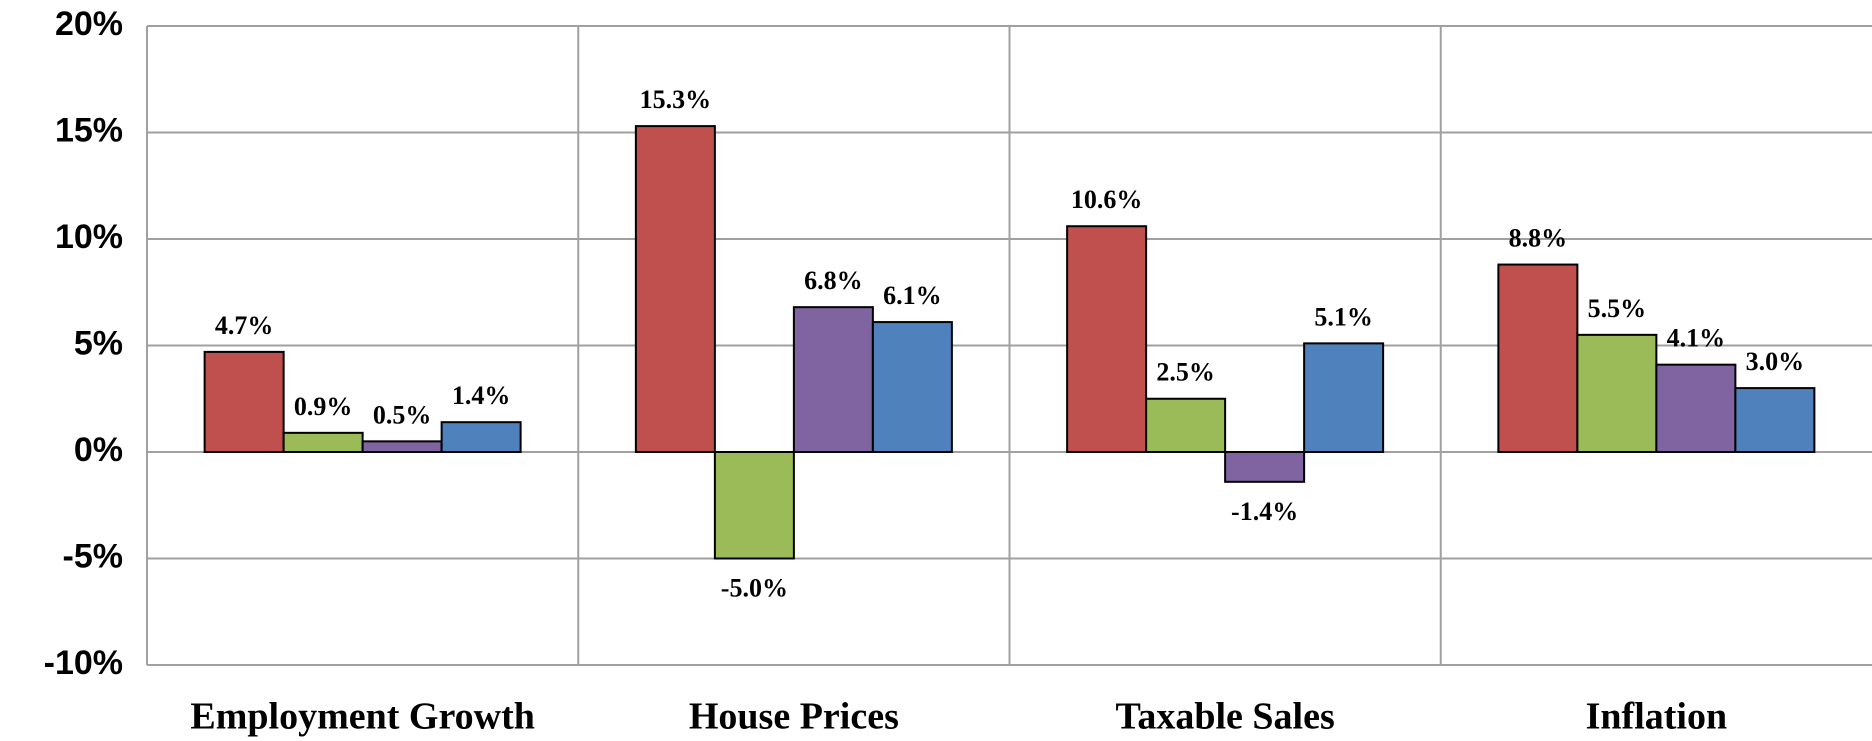  Describe the element at coordinates (83, 663) in the screenshot. I see `y-tick-label: -10%` at that location.